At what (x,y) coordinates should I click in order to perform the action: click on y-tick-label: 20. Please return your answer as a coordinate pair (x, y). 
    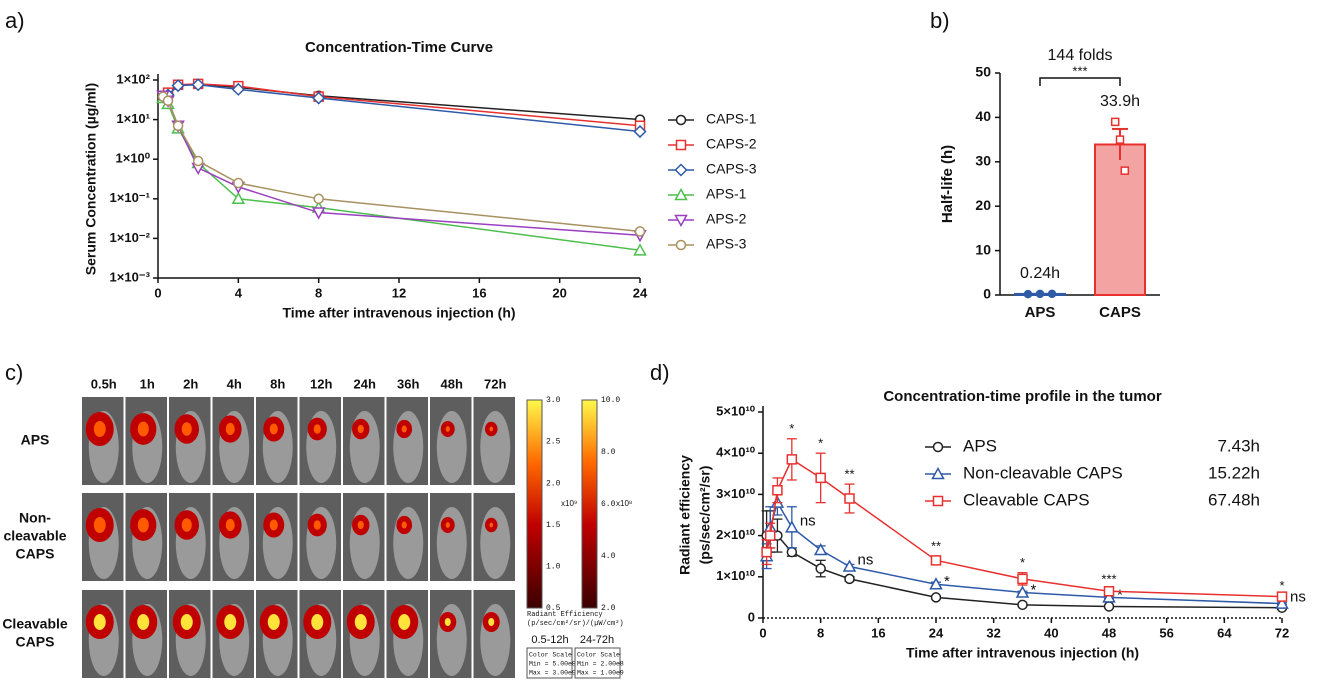
    Looking at the image, I should click on (983, 205).